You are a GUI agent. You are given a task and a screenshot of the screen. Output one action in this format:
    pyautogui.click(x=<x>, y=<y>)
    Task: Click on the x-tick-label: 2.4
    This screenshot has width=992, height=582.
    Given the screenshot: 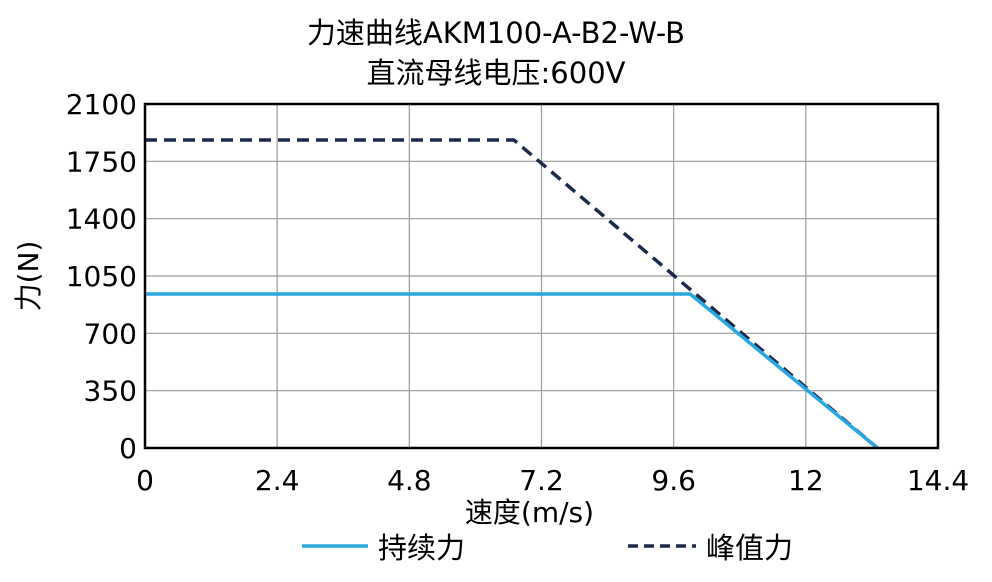 What is the action you would take?
    pyautogui.click(x=277, y=480)
    